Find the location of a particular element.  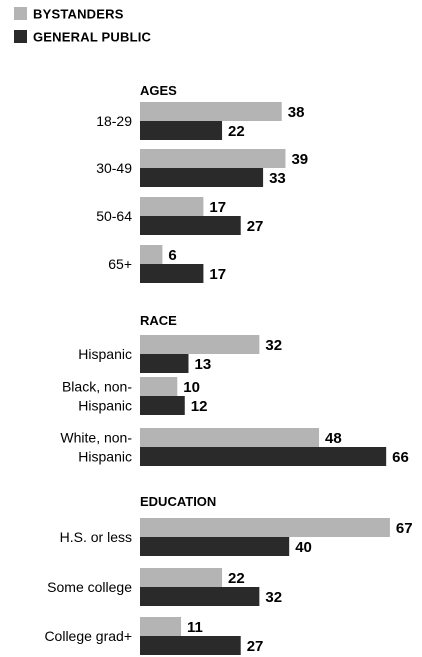

bar-some-college-bystanders is located at coordinates (181, 577).